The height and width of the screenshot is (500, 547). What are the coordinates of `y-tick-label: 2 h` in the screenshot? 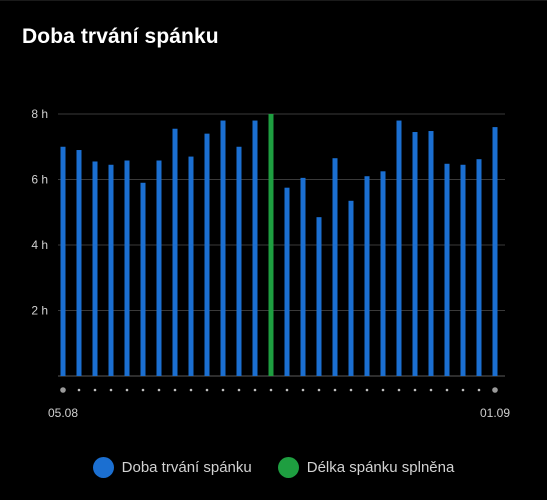 It's located at (39, 311).